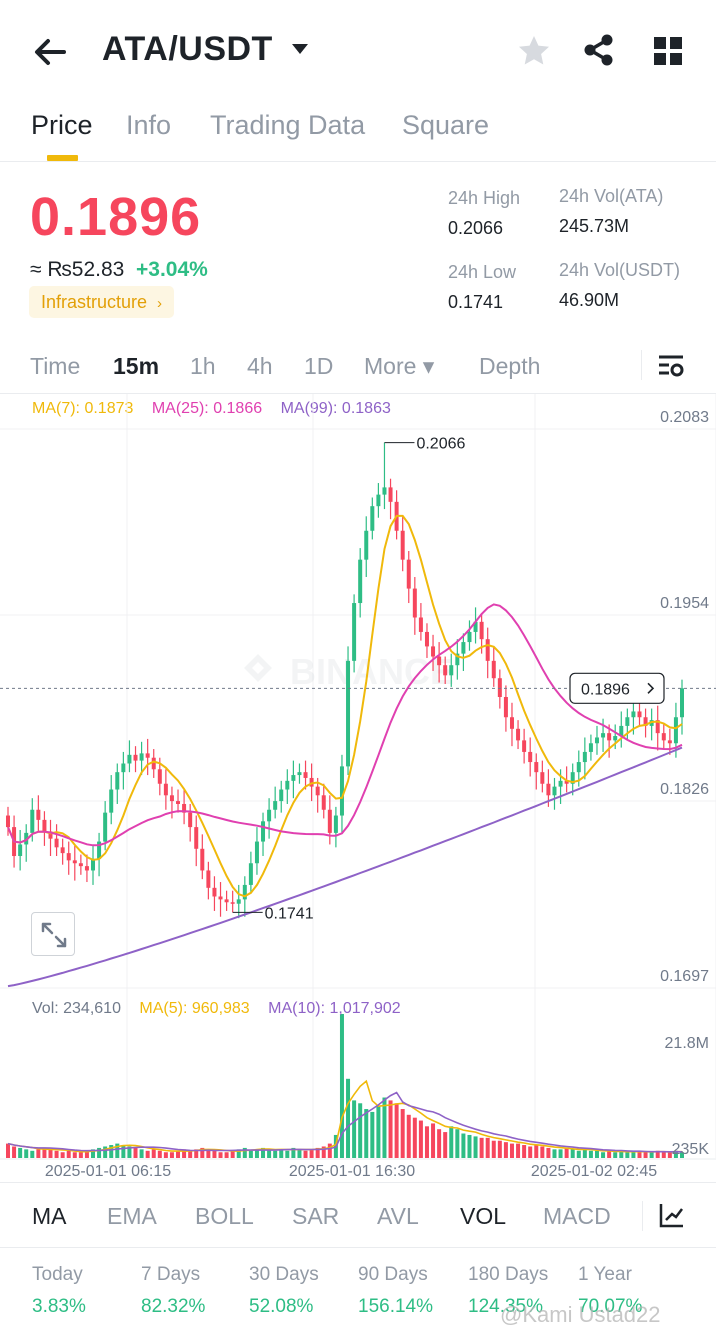  I want to click on high-label: 24h High, so click(484, 198).